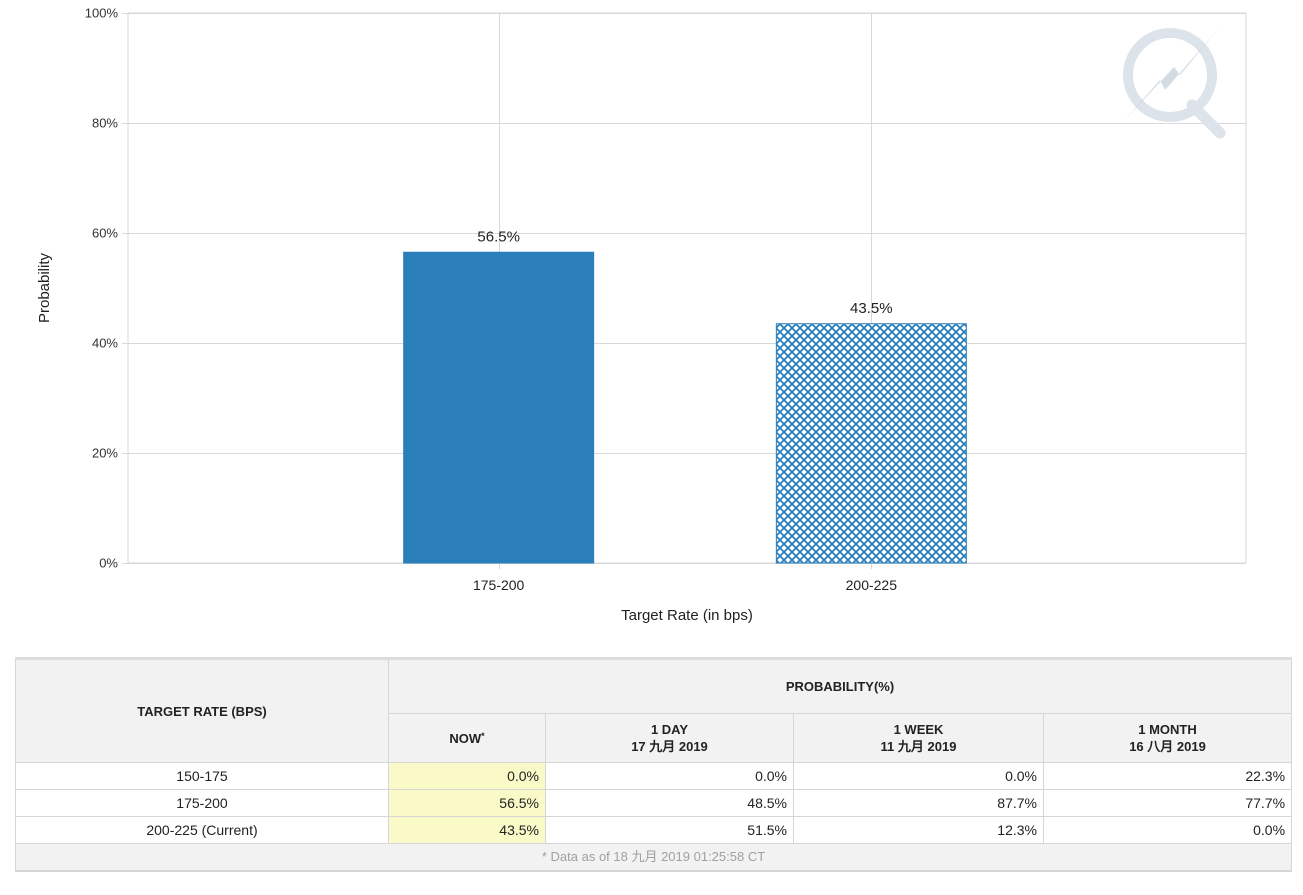  Describe the element at coordinates (871, 308) in the screenshot. I see `data-label: 43.5%` at that location.